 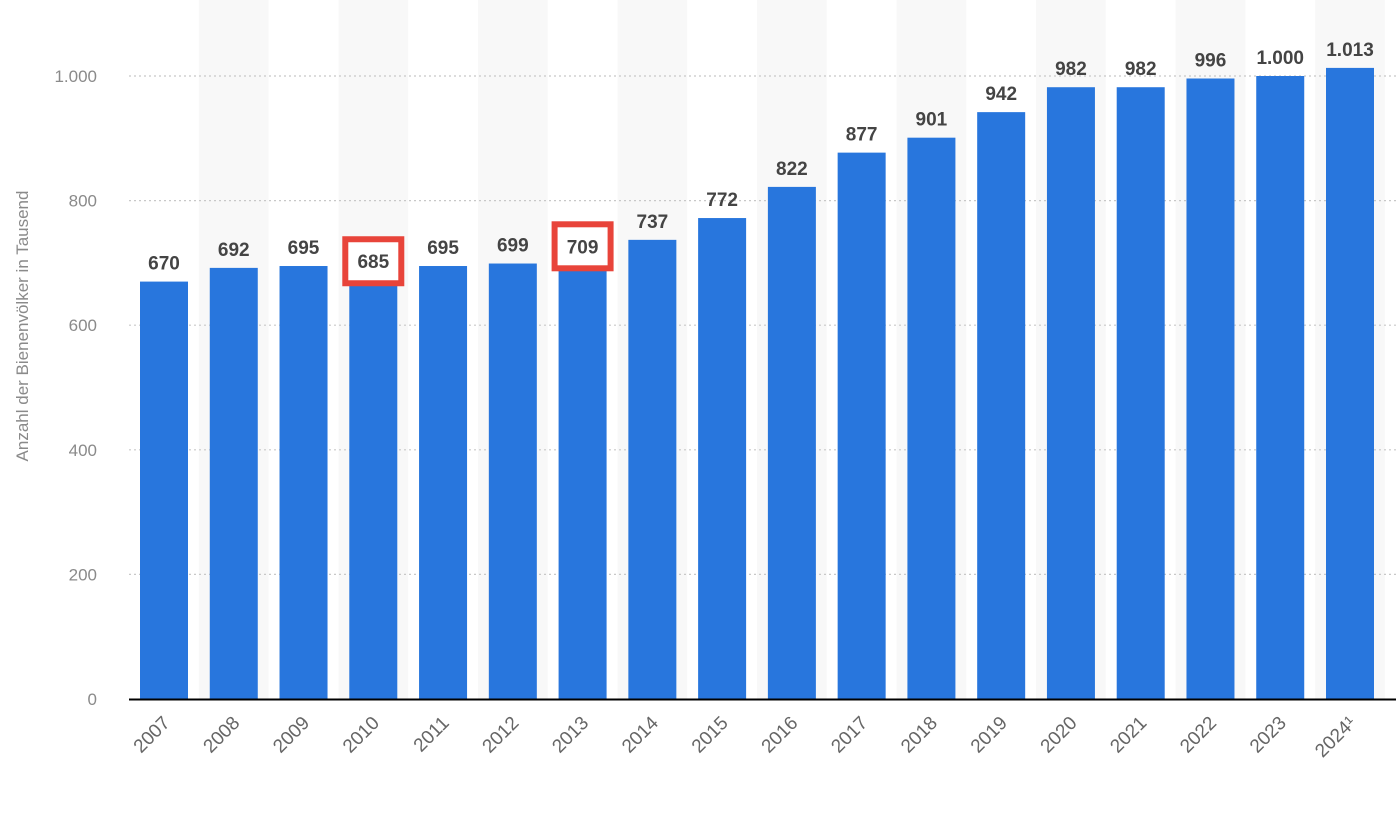 I want to click on bar-value-label: 822, so click(x=792, y=169).